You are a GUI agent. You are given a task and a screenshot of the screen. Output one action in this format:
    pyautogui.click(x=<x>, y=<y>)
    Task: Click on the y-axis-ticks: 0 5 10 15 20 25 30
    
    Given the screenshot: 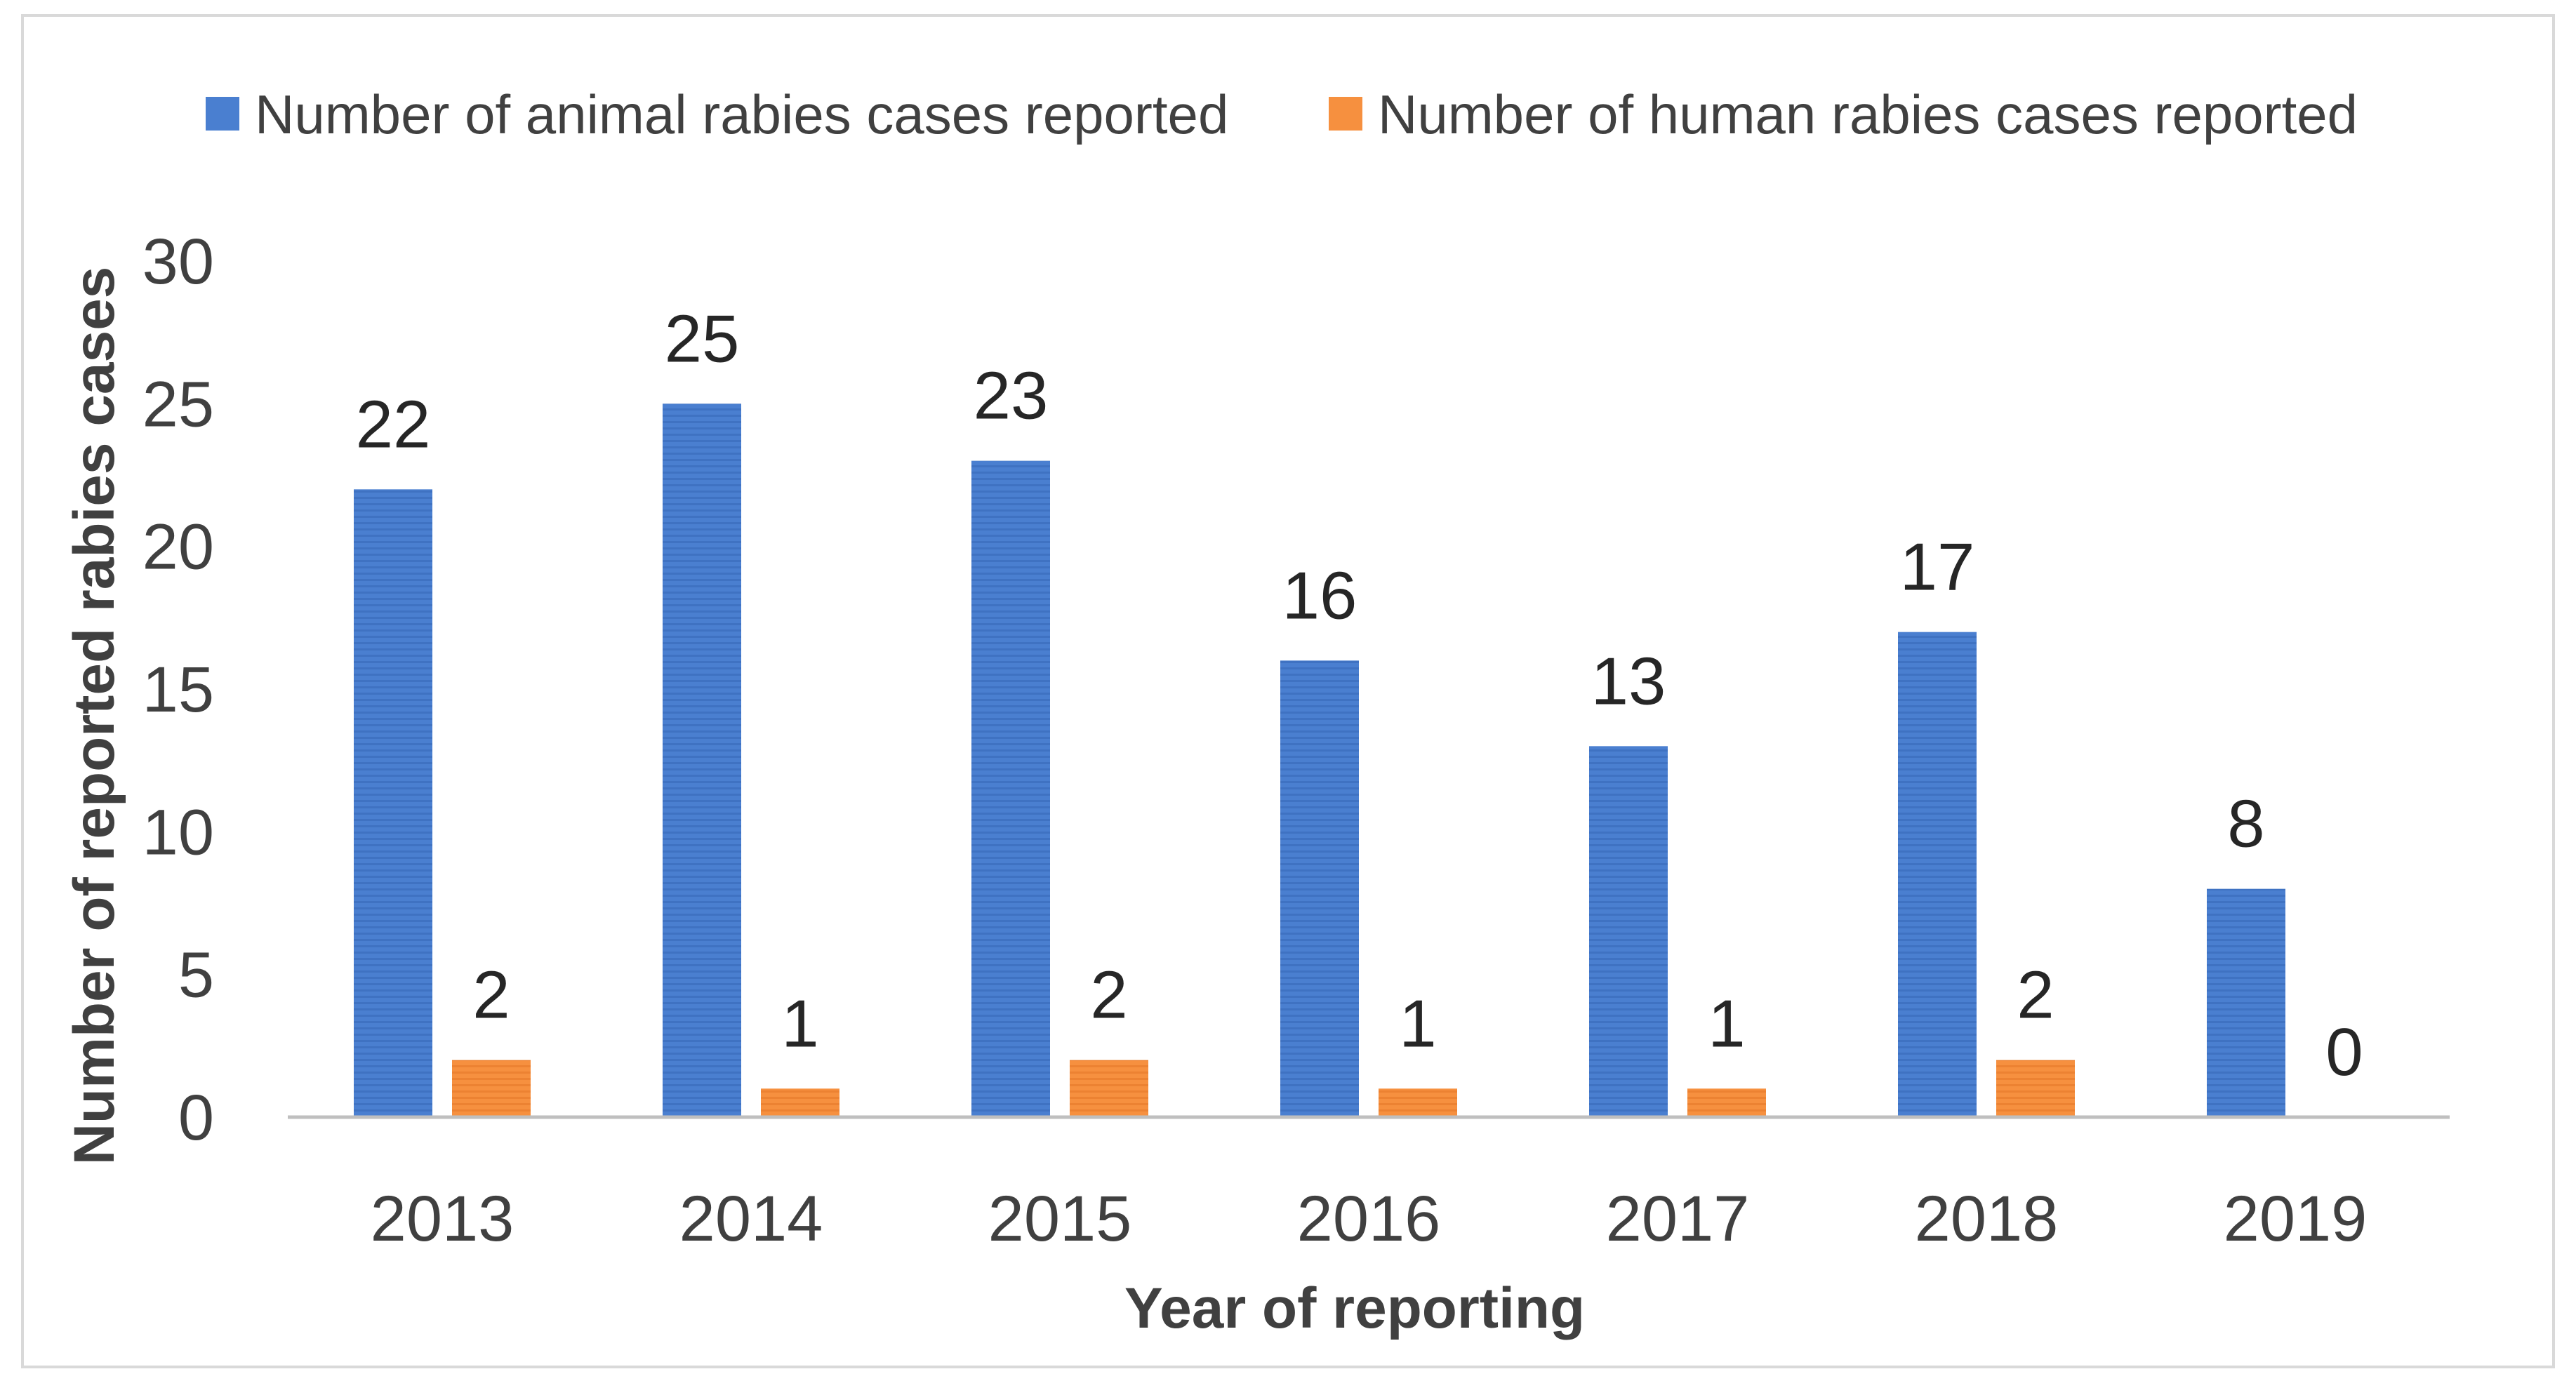 What is the action you would take?
    pyautogui.click(x=178, y=690)
    